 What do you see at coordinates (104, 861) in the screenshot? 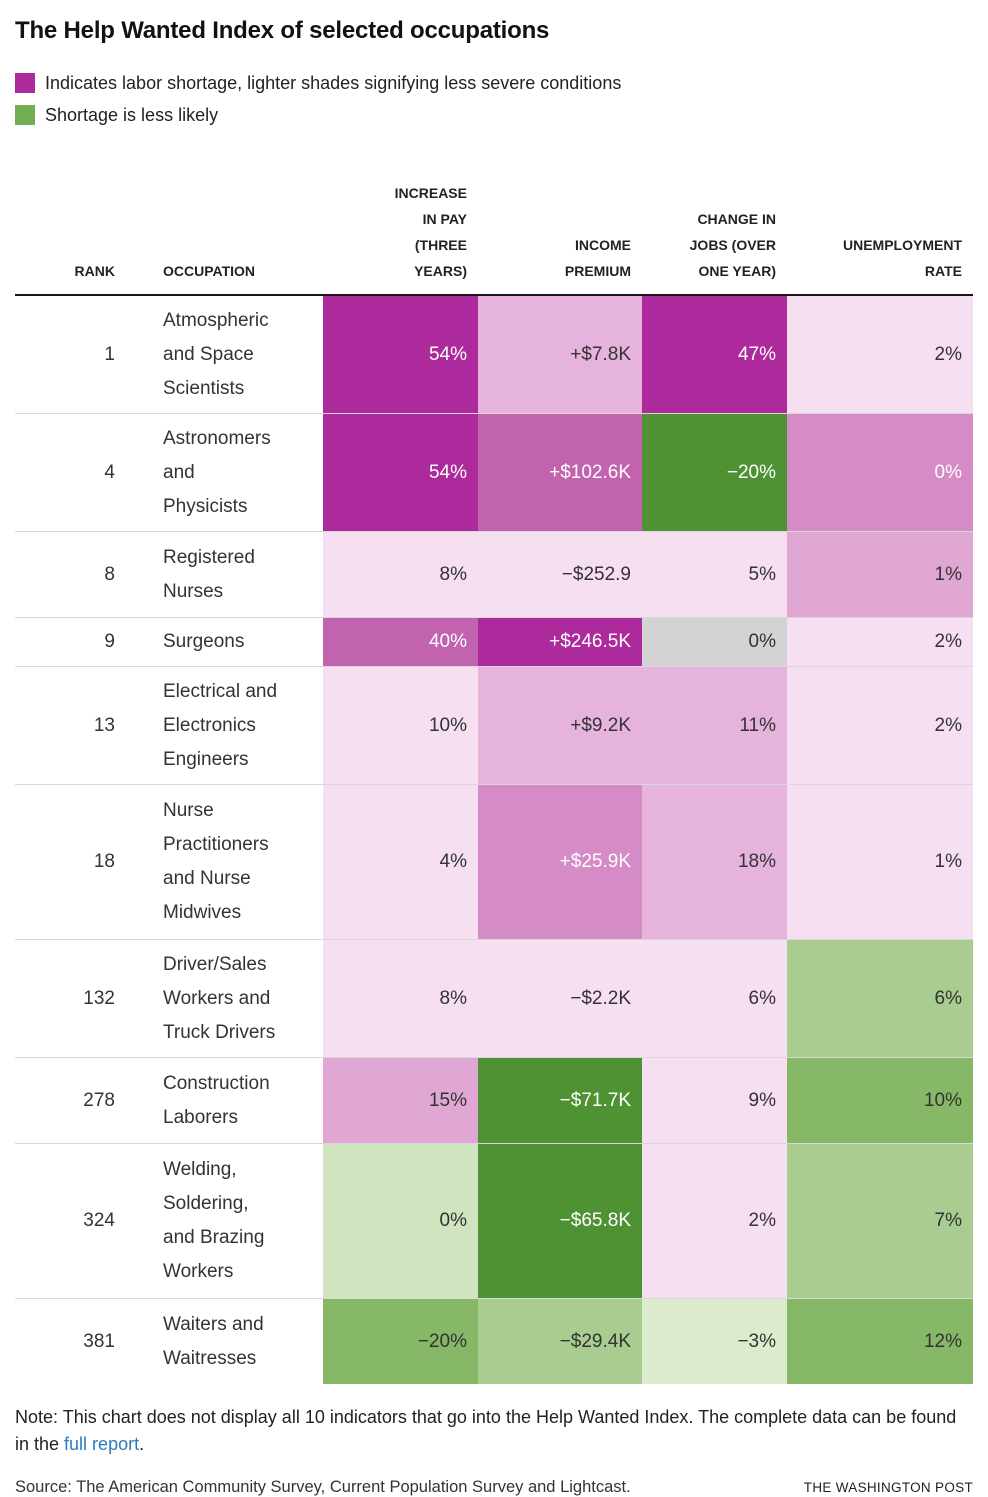
I see `rank-cell: 18` at bounding box center [104, 861].